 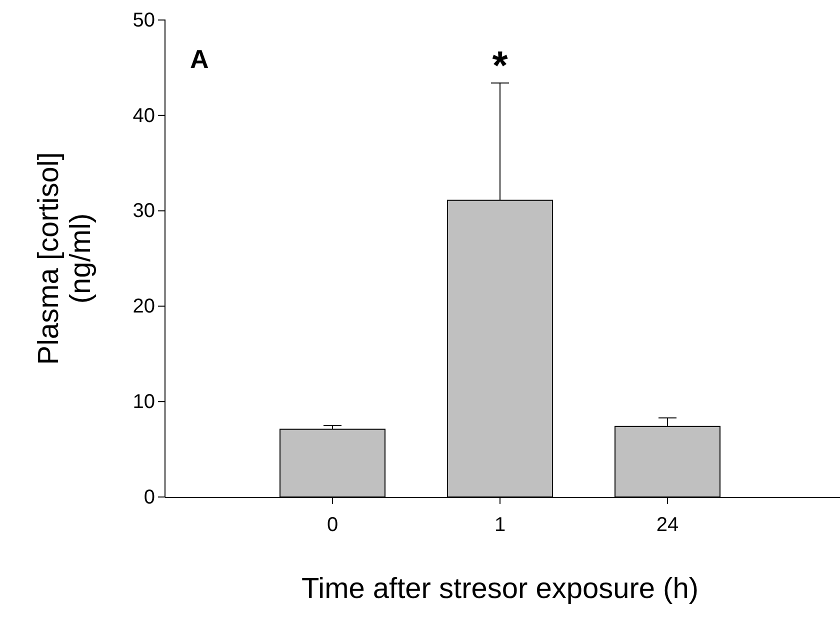 What do you see at coordinates (500, 589) in the screenshot?
I see `x-axis-title: Time after stresor exposure (h)` at bounding box center [500, 589].